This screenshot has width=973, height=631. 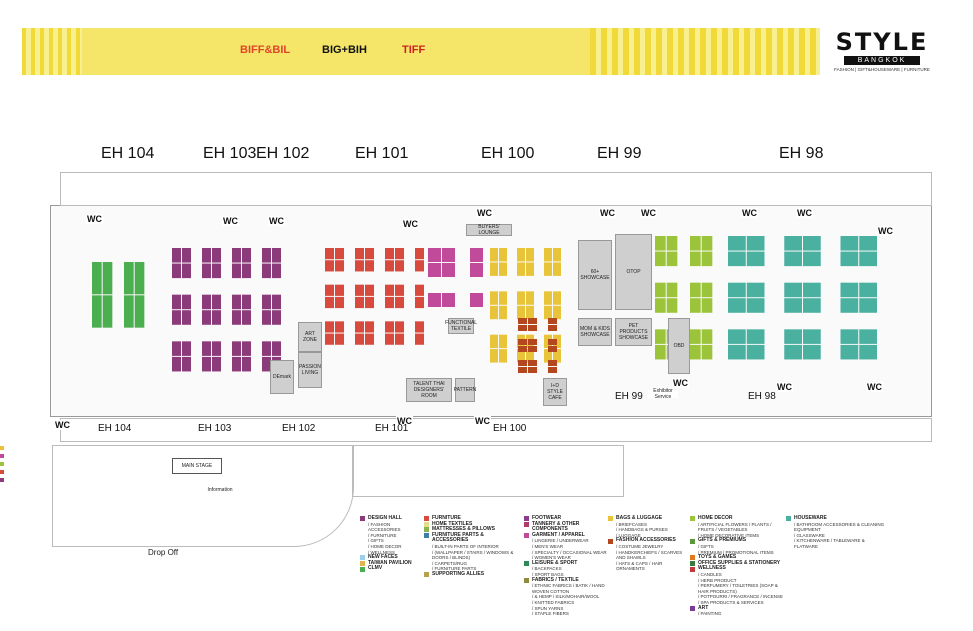 I want to click on mom-kids-showcase: MOM & KIDS SHOWCASE, so click(x=595, y=332).